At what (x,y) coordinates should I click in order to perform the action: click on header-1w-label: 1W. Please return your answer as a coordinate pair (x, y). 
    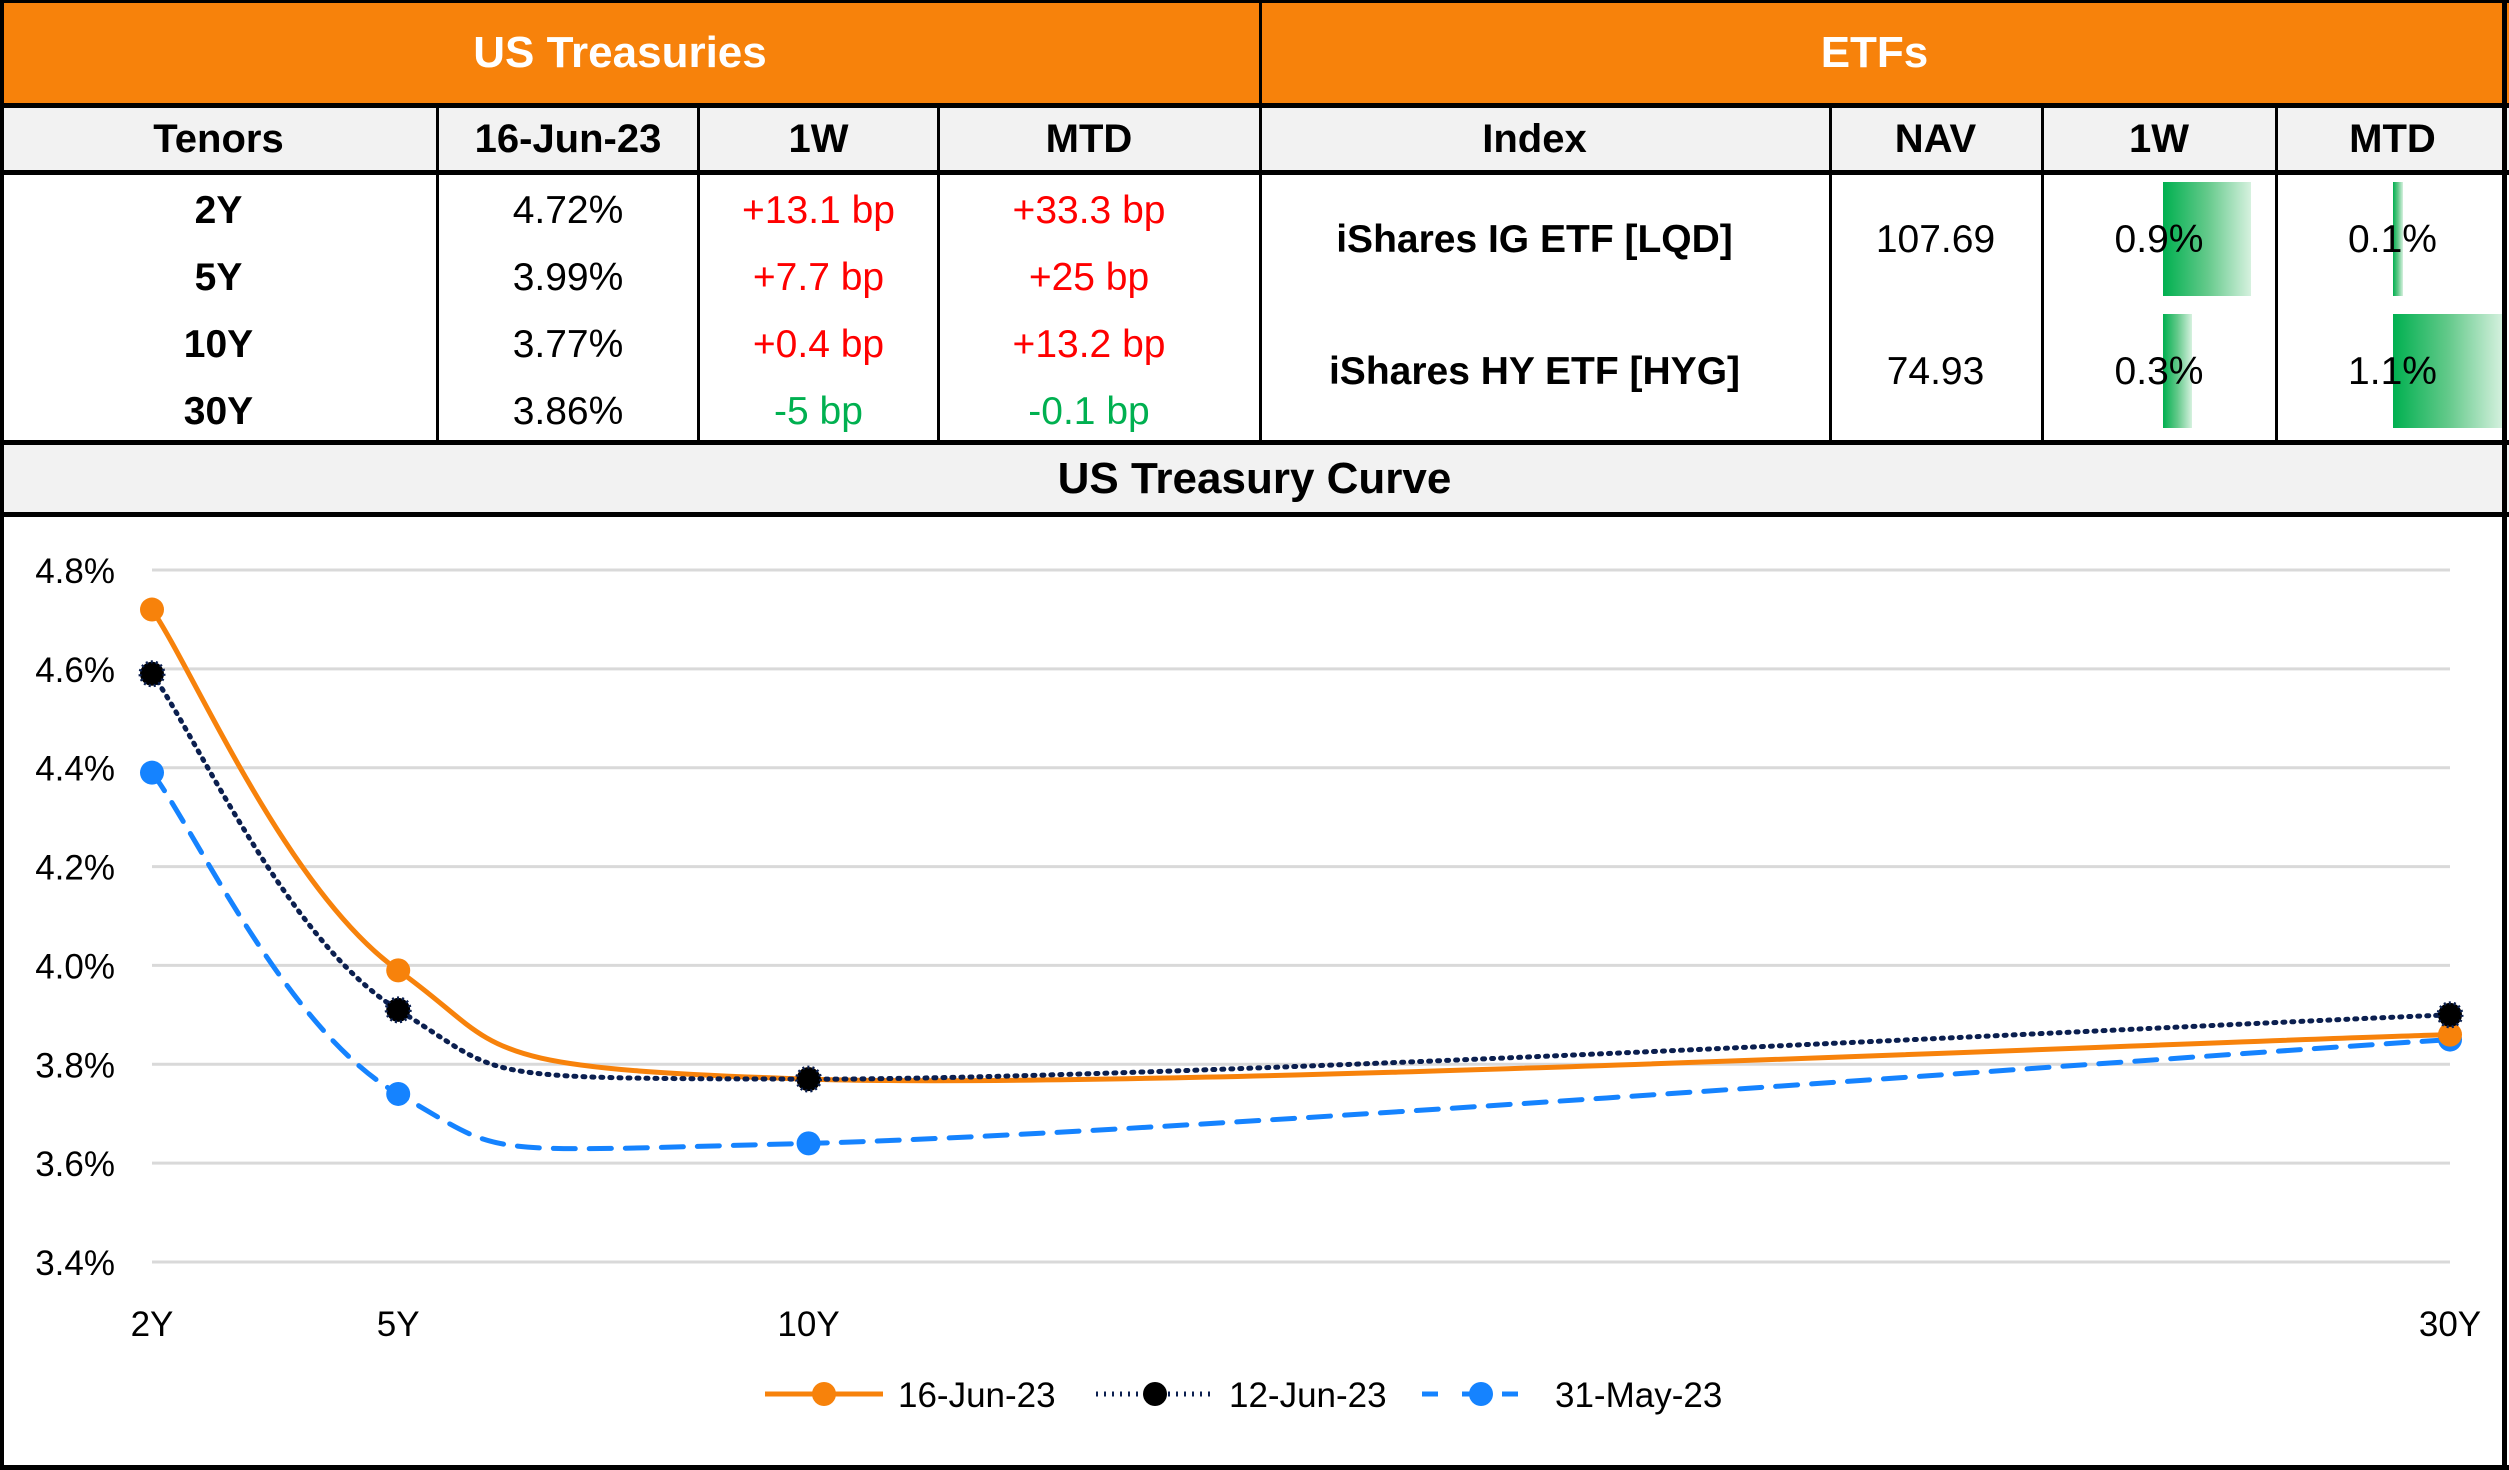
    Looking at the image, I should click on (818, 138).